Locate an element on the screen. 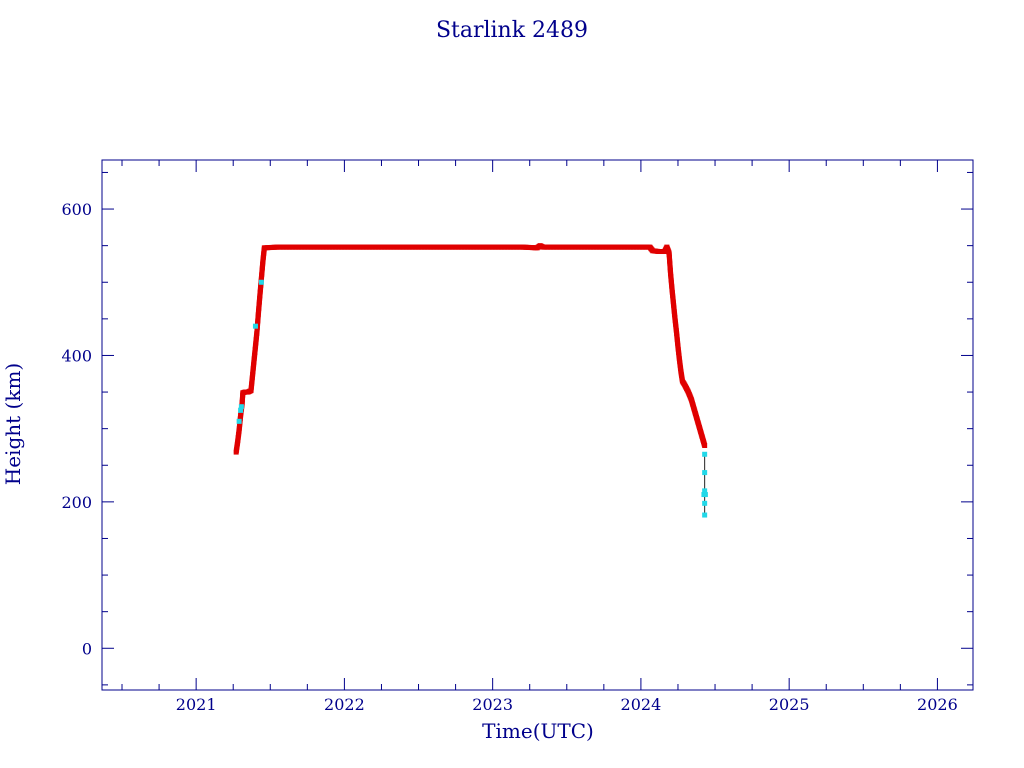  x-tick-label: 2026 is located at coordinates (937, 704).